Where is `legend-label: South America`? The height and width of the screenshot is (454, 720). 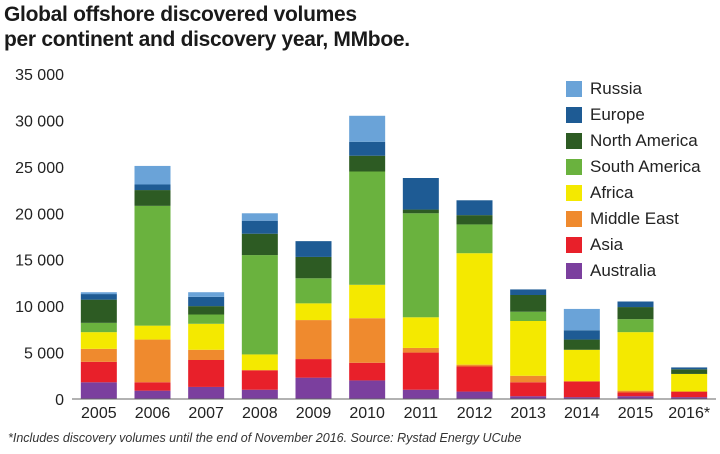
legend-label: South America is located at coordinates (645, 166).